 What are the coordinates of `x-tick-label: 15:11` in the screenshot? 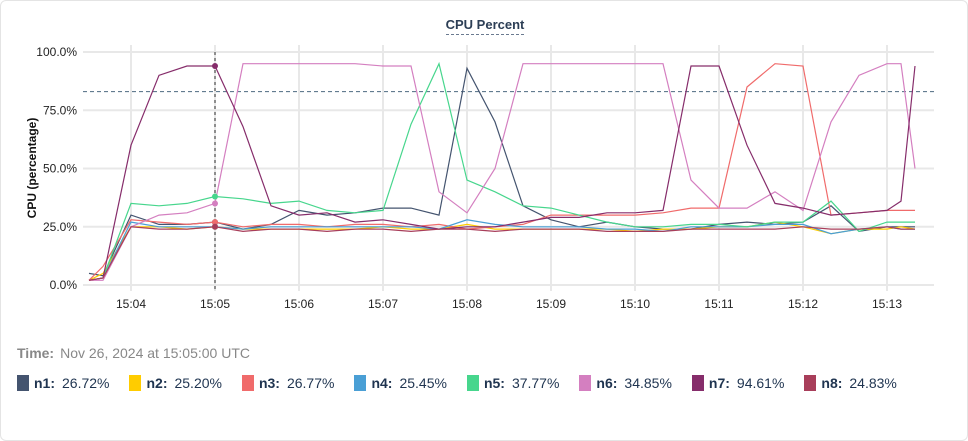 It's located at (718, 304).